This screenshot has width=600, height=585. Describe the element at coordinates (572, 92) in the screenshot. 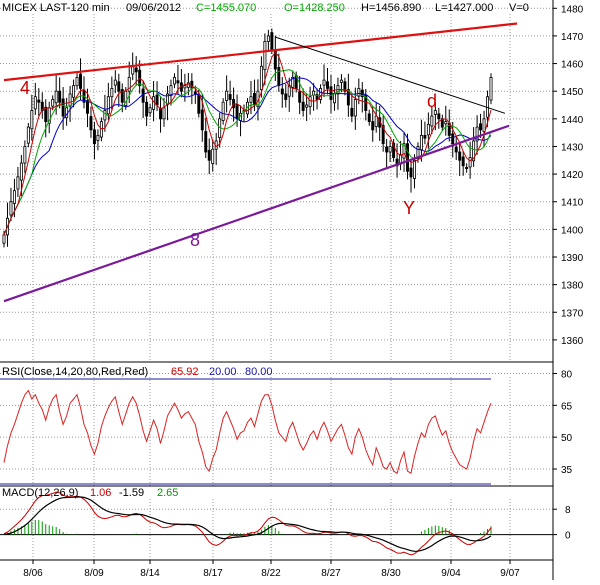

I see `price-tick-label: 1450` at that location.